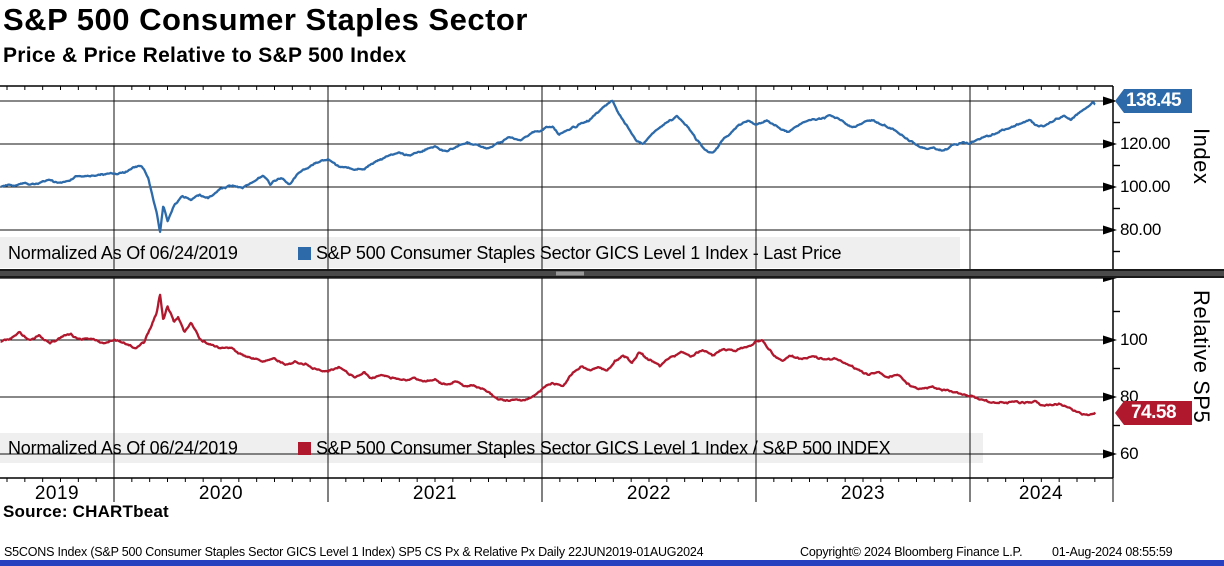 The image size is (1224, 566). I want to click on footer-timestamp: 01-Aug-2024 08:55:59, so click(1112, 552).